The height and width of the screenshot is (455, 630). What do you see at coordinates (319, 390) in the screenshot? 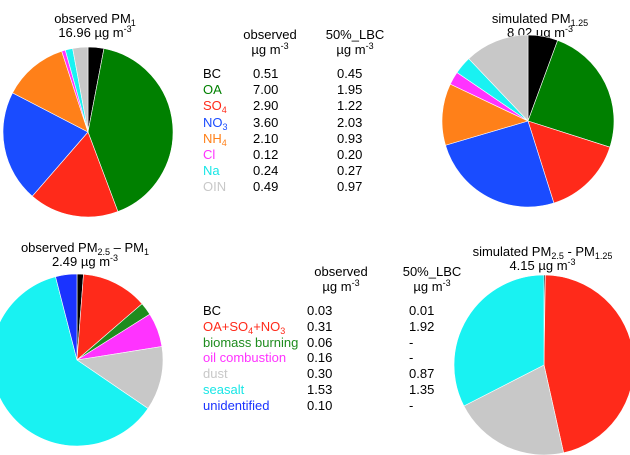
I see `bottom-row-observed: 1.53` at bounding box center [319, 390].